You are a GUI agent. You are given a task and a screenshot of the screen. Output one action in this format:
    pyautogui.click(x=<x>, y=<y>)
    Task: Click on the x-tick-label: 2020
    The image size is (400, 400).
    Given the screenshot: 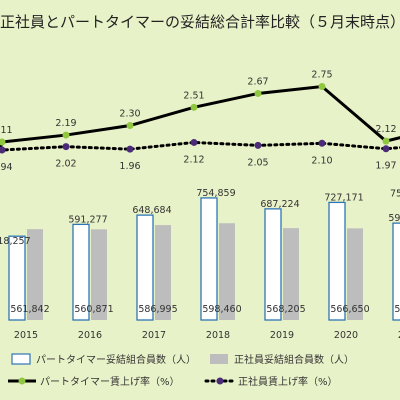 What is the action you would take?
    pyautogui.click(x=346, y=335)
    